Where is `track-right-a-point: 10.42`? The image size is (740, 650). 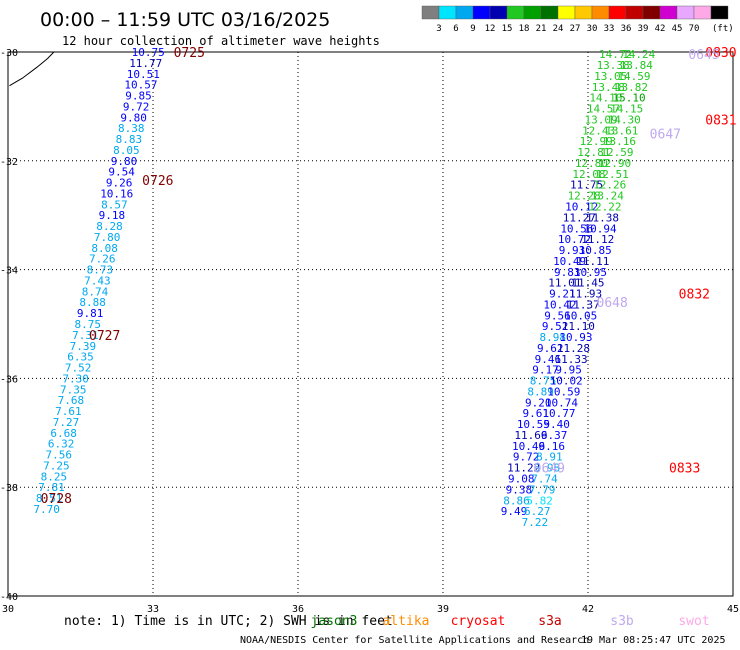
track-right-a-point: 10.42 is located at coordinates (559, 304).